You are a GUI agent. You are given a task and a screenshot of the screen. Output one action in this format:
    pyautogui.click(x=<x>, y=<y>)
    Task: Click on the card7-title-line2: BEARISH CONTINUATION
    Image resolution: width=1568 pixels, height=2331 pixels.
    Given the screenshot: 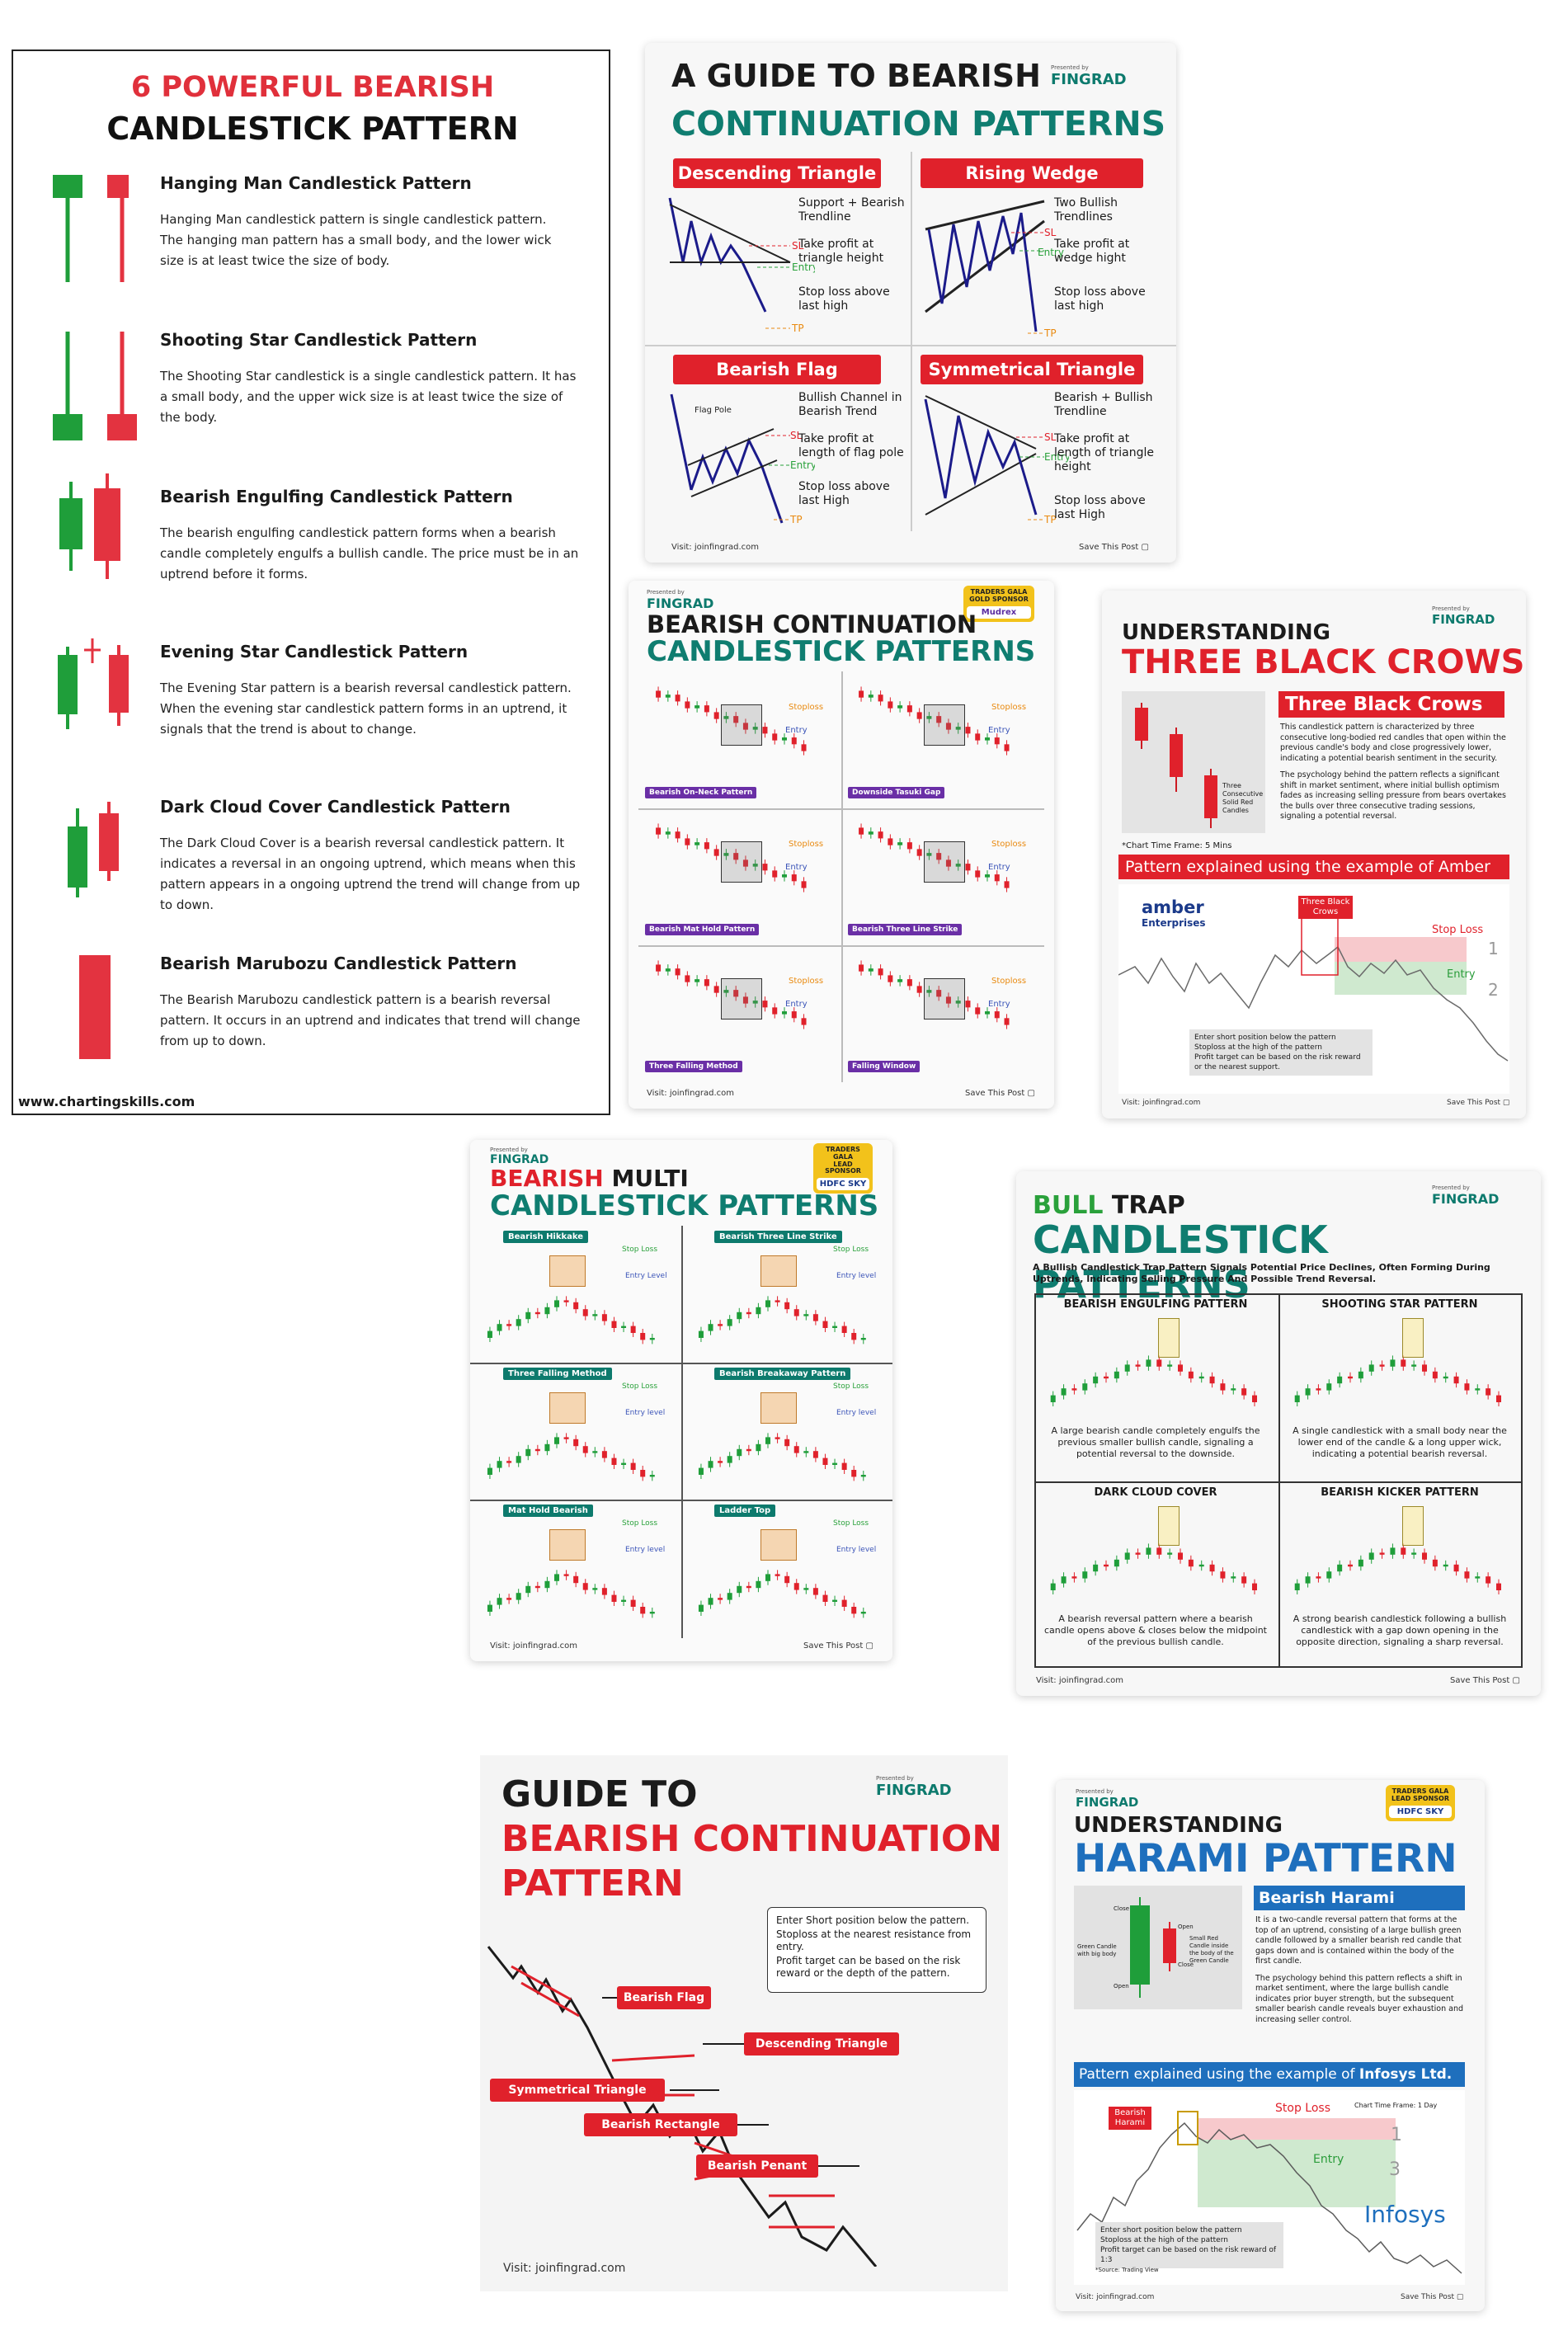 What is the action you would take?
    pyautogui.click(x=752, y=1839)
    